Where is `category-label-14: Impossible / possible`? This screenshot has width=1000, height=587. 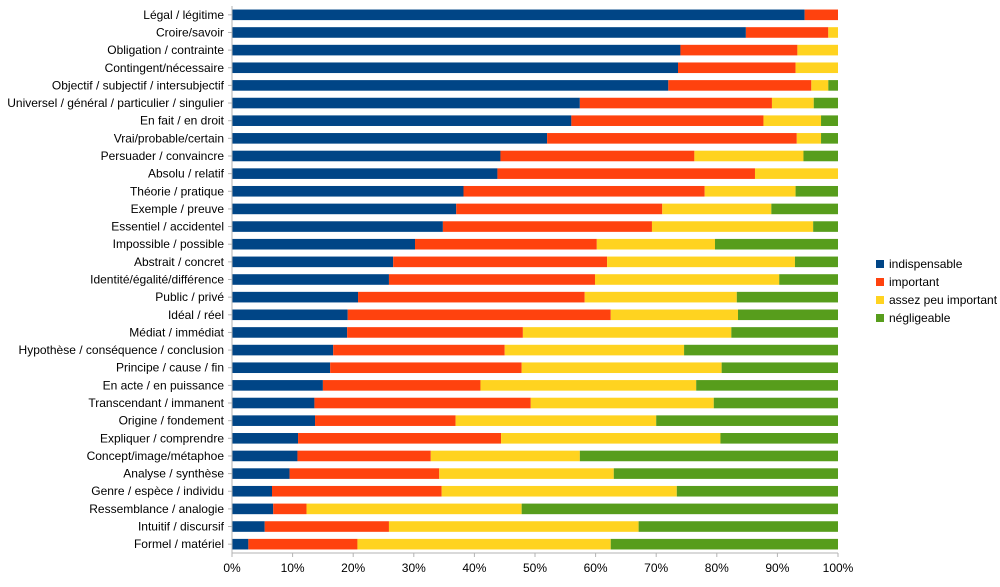 category-label-14: Impossible / possible is located at coordinates (169, 244).